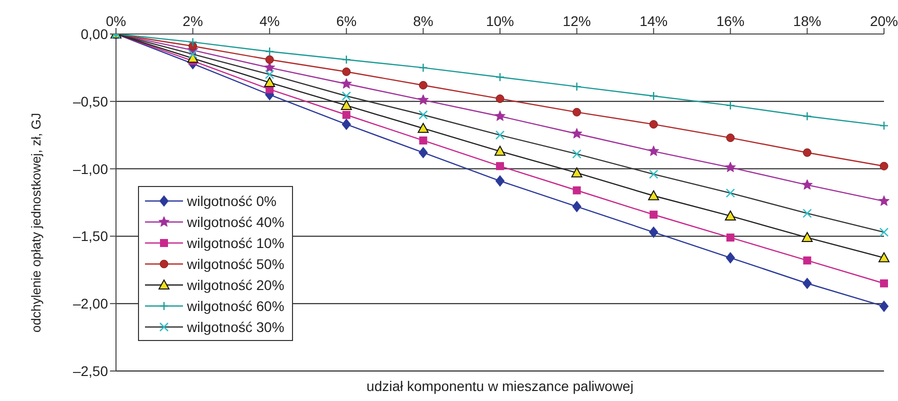 This screenshot has height=401, width=898. I want to click on y-tick-label: 0,00, so click(94, 34).